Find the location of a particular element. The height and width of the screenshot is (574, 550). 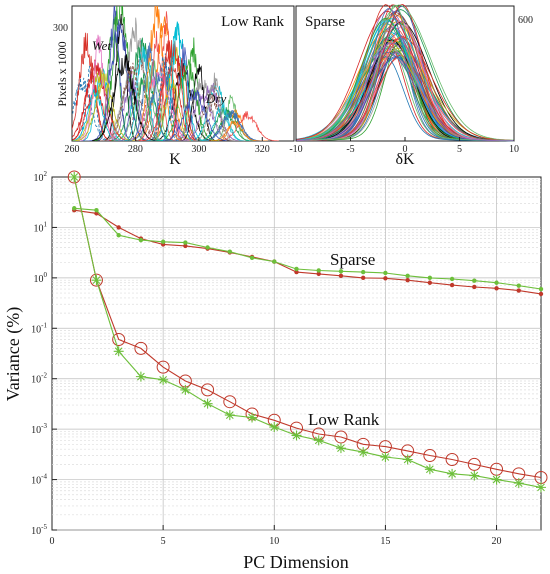

main-ytick-label: 10⁻⁵ is located at coordinates (39, 530).